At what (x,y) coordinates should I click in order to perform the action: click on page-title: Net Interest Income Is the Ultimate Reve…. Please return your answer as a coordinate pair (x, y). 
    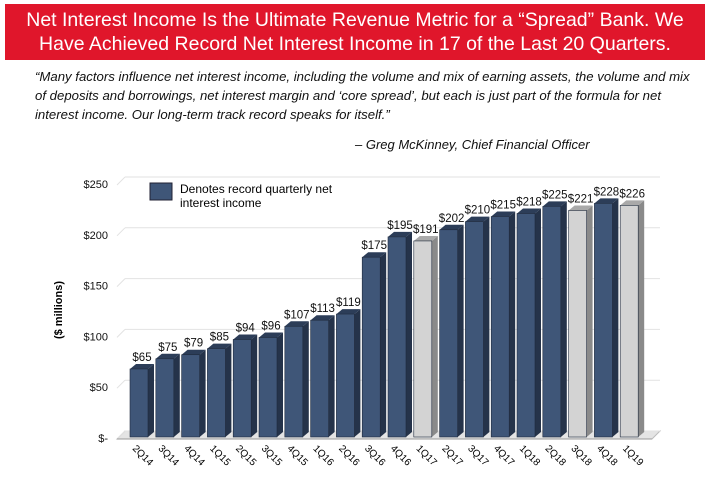
    Looking at the image, I should click on (355, 32).